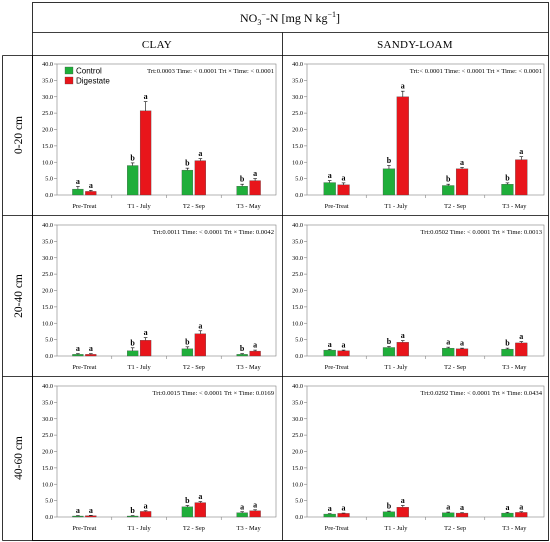 This screenshot has height=542, width=550. What do you see at coordinates (93, 81) in the screenshot?
I see `legend-label-digestate: Digestate` at bounding box center [93, 81].